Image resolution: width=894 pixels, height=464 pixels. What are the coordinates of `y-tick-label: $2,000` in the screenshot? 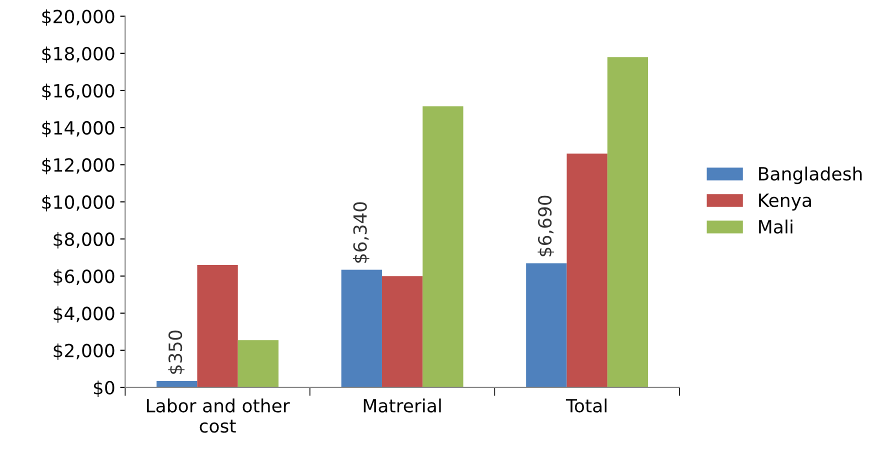 It's located at (84, 351).